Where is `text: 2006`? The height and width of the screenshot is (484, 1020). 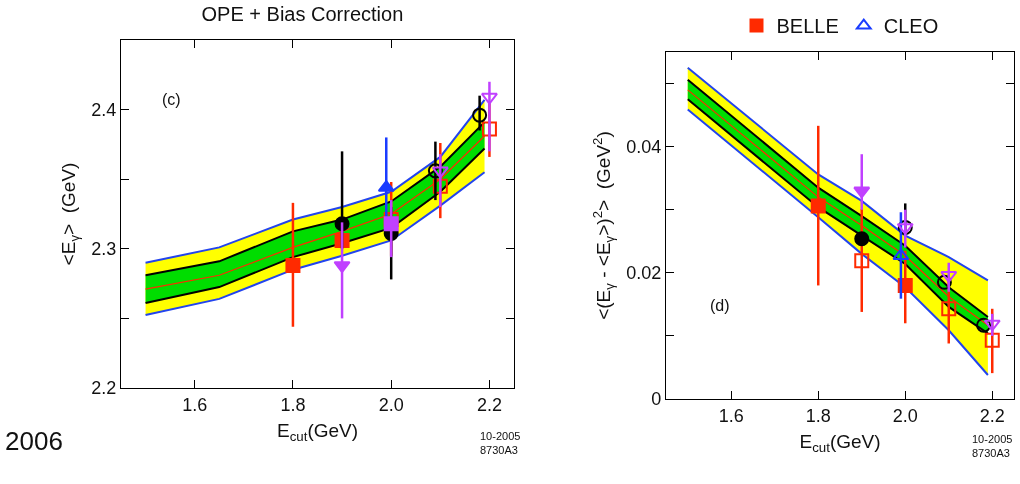
text: 2006 is located at coordinates (34, 441).